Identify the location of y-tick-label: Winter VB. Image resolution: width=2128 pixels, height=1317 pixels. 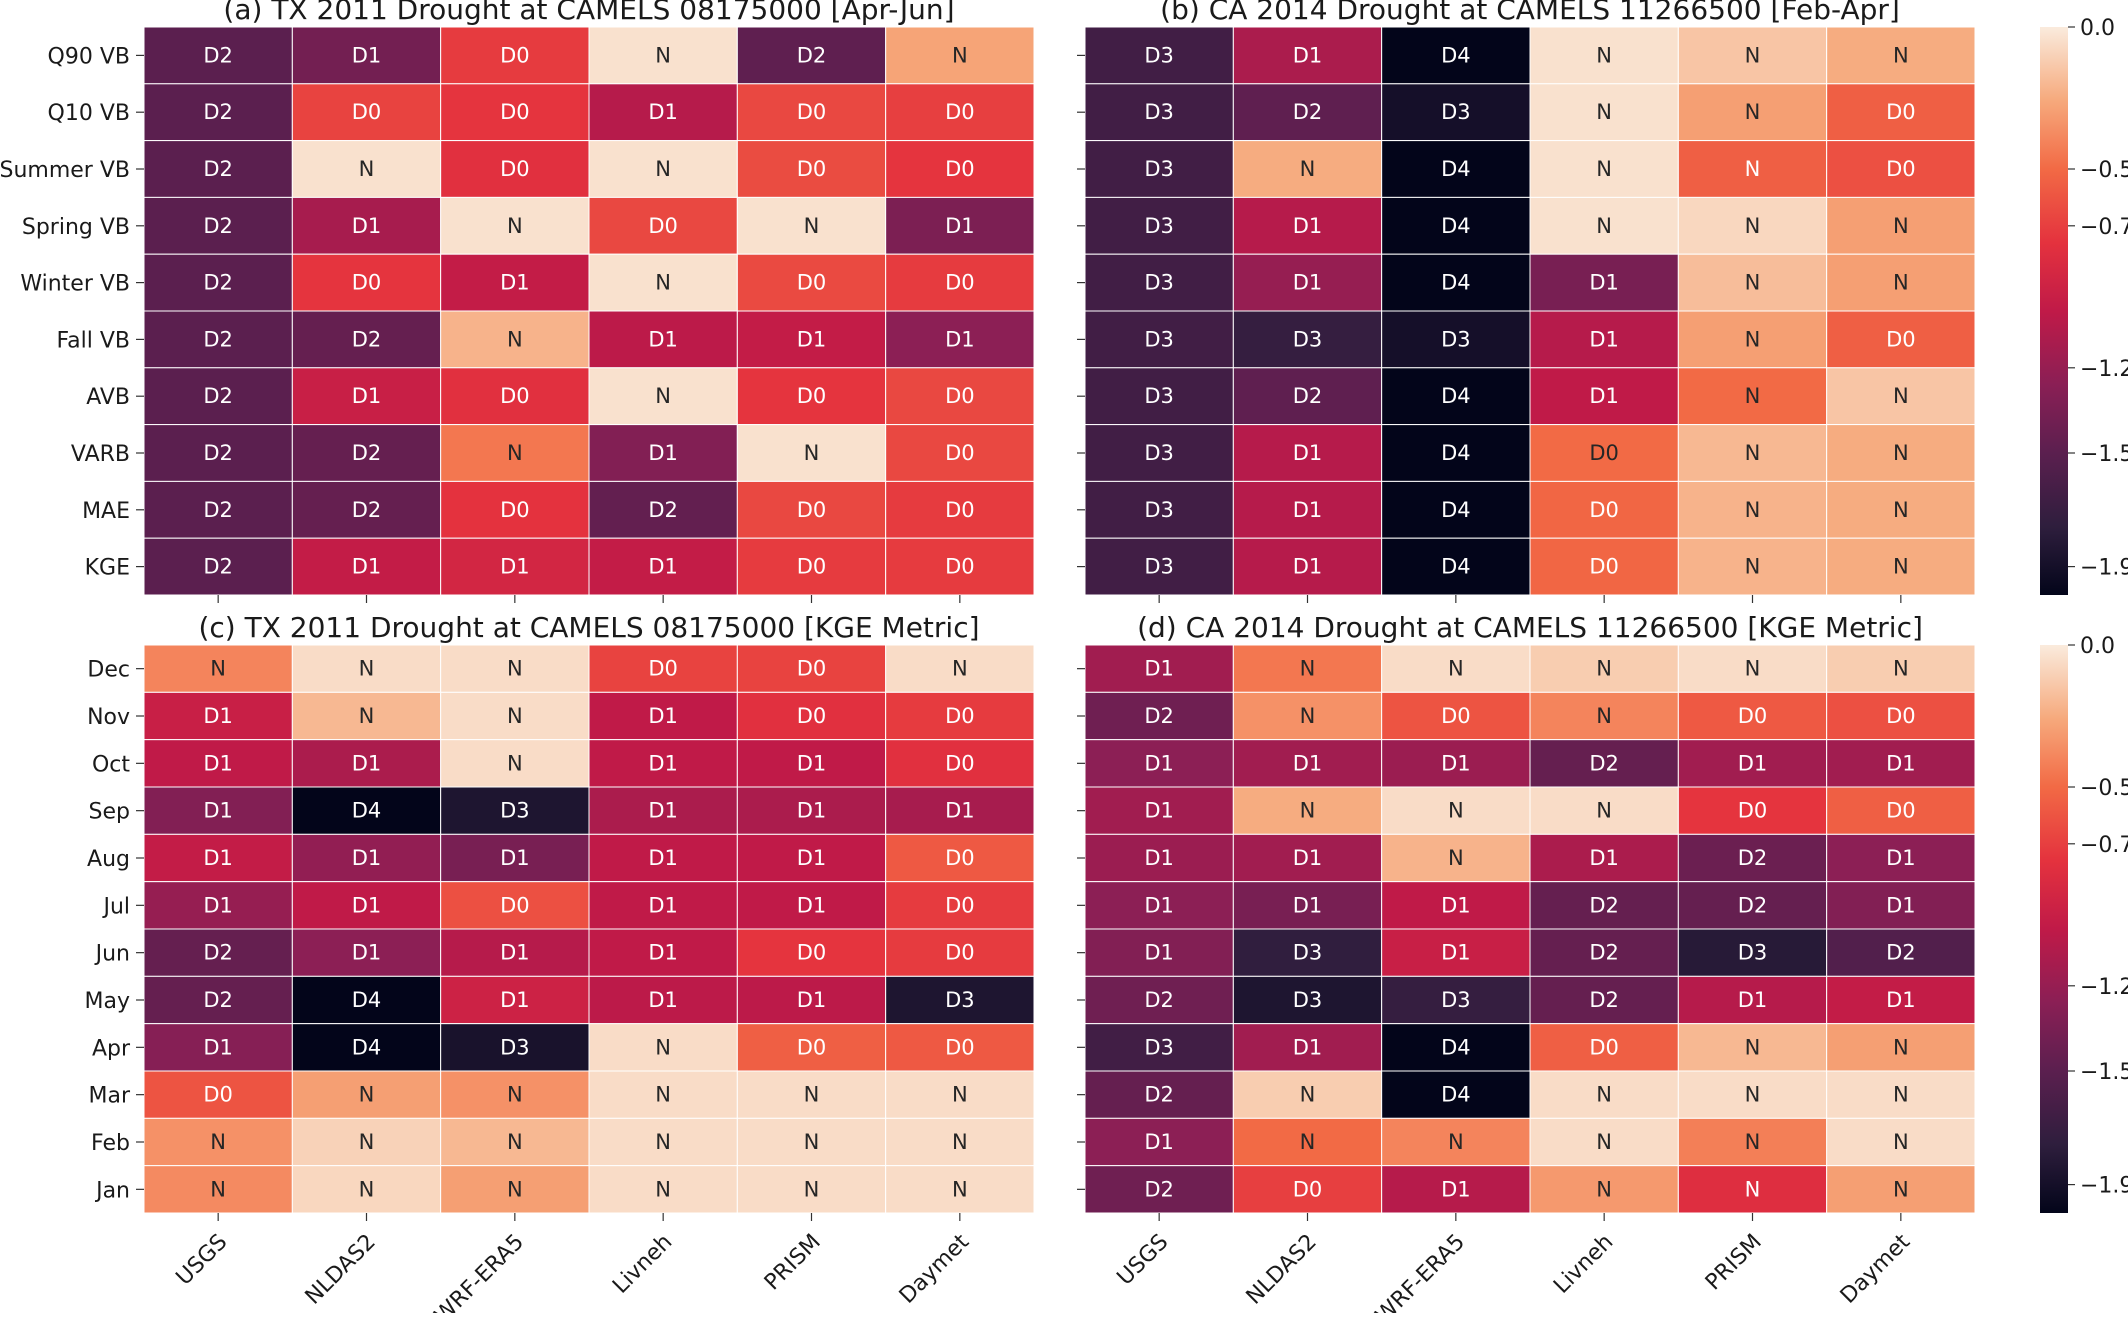
(75, 284).